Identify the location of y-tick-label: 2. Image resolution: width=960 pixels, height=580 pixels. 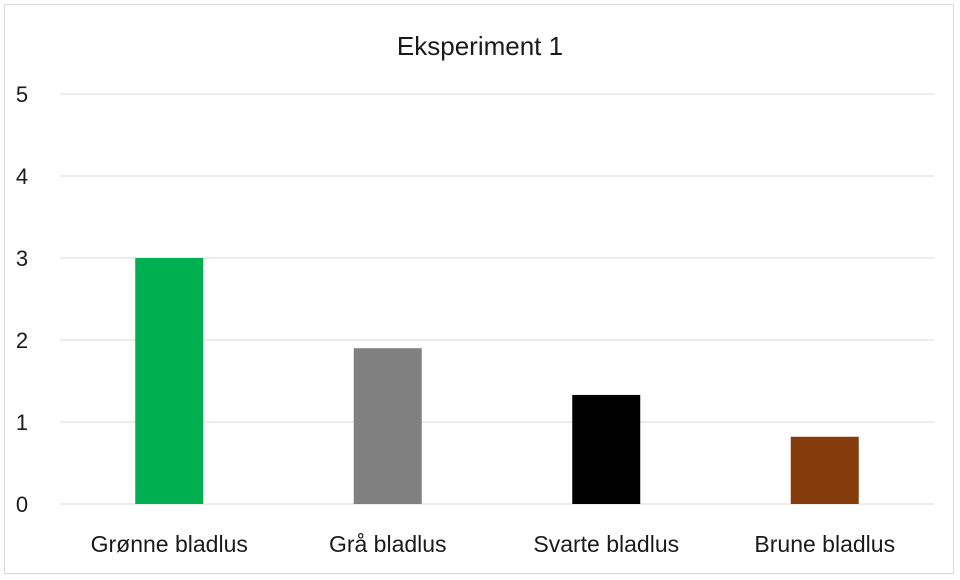
(22, 340).